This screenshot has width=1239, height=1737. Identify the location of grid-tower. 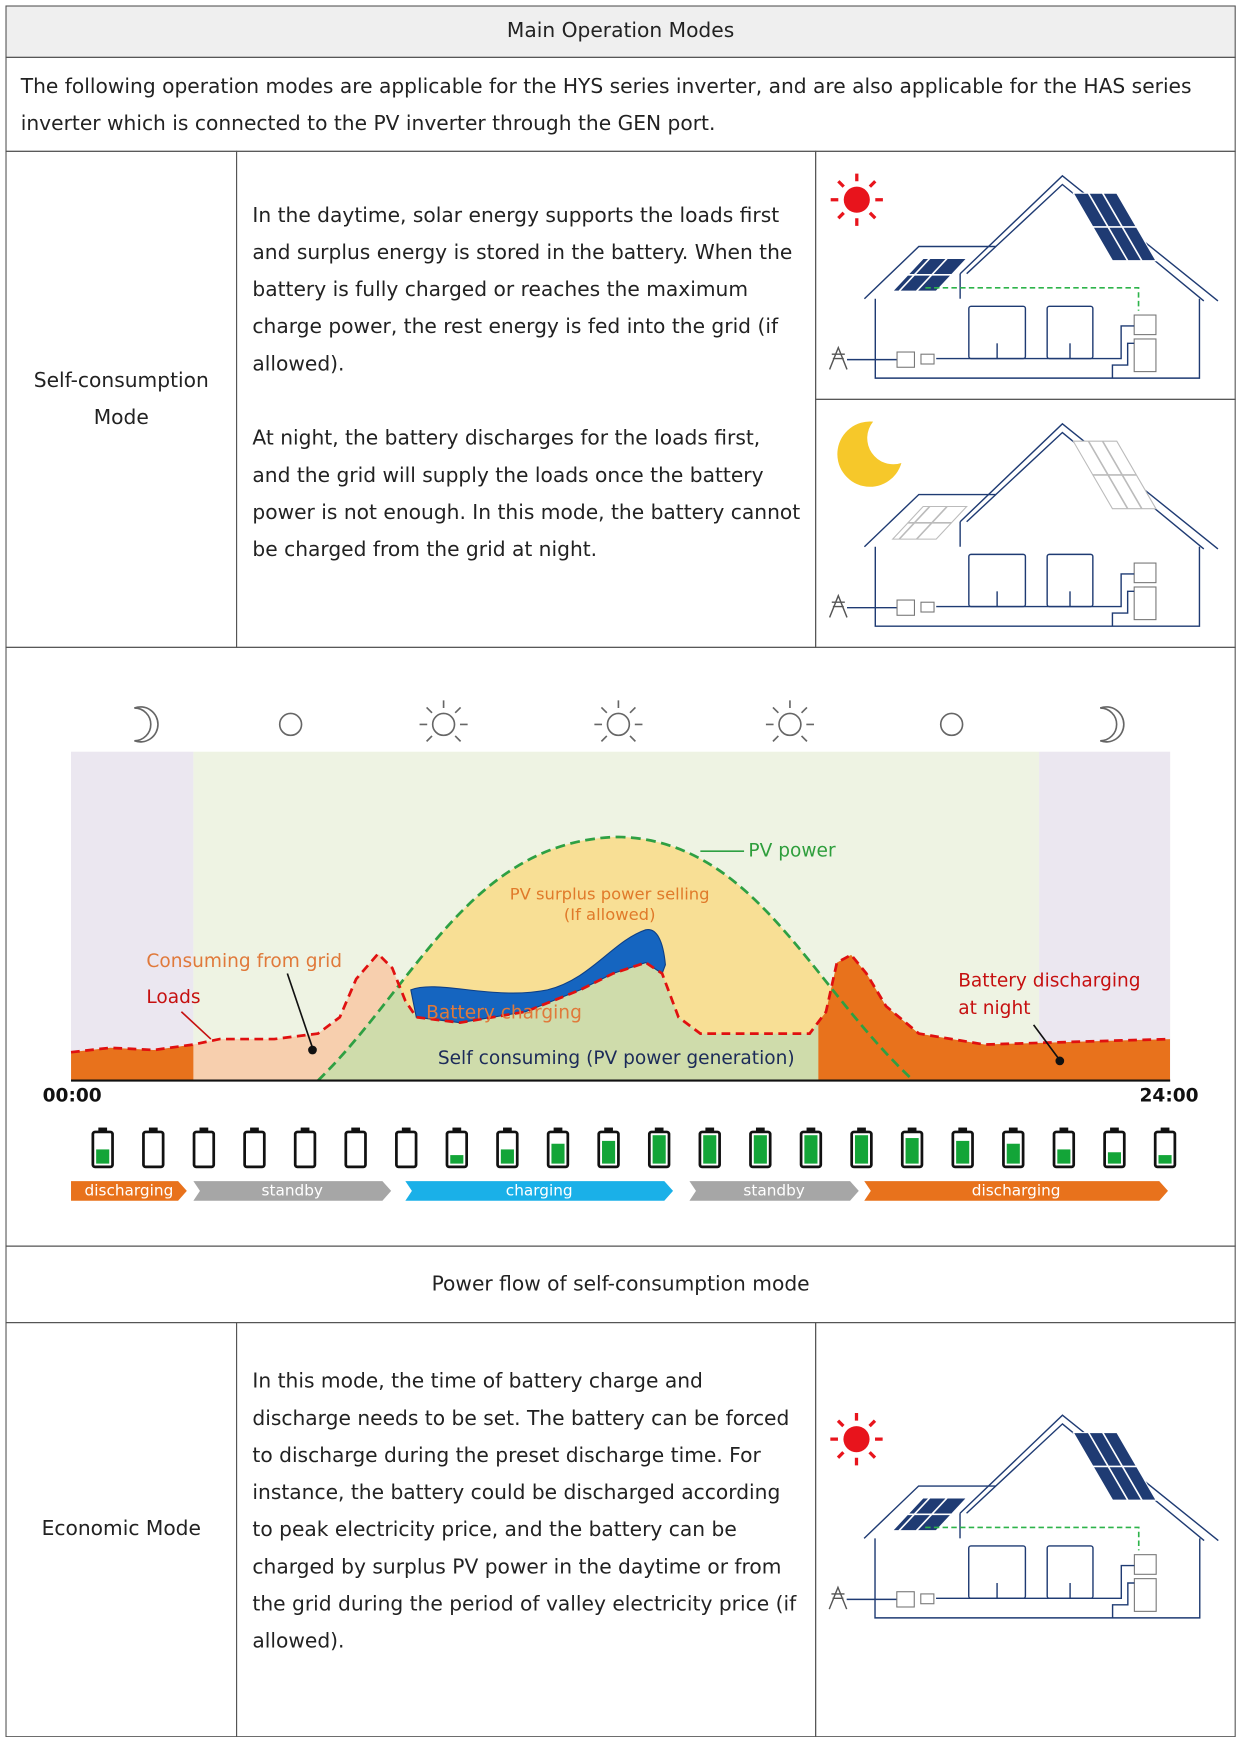
(838, 1597).